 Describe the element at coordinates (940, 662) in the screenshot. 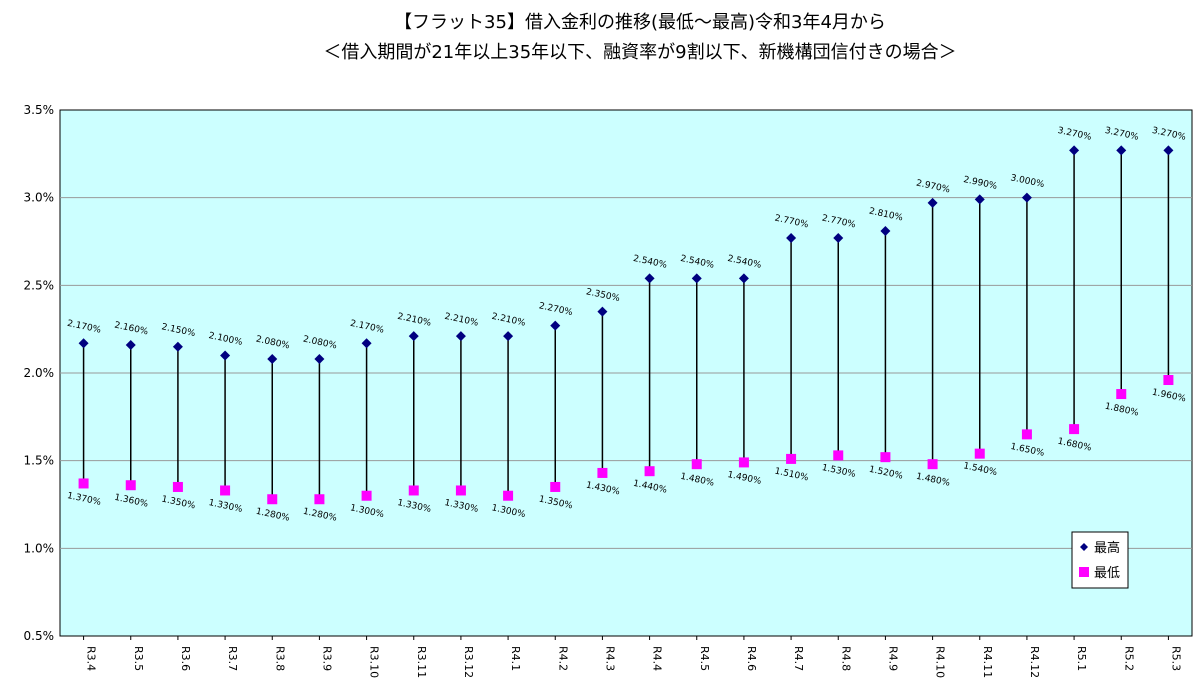

I see `x-tick-label: R4.10` at that location.